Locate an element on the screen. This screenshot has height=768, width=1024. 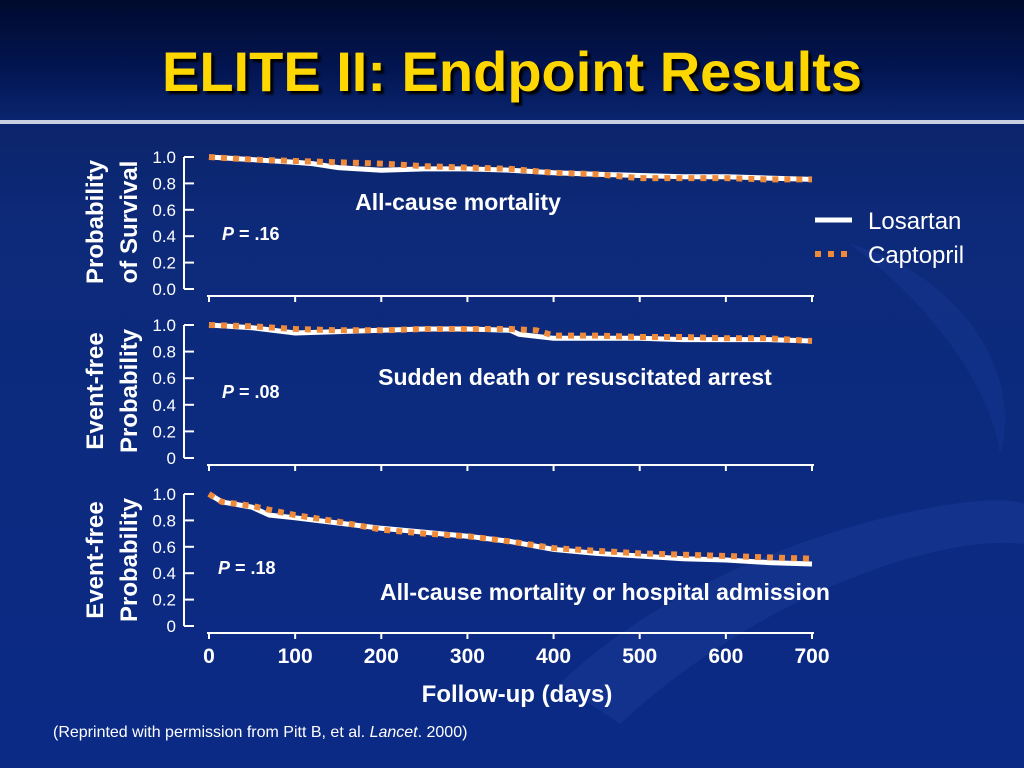
p-value: P = .18 is located at coordinates (247, 568).